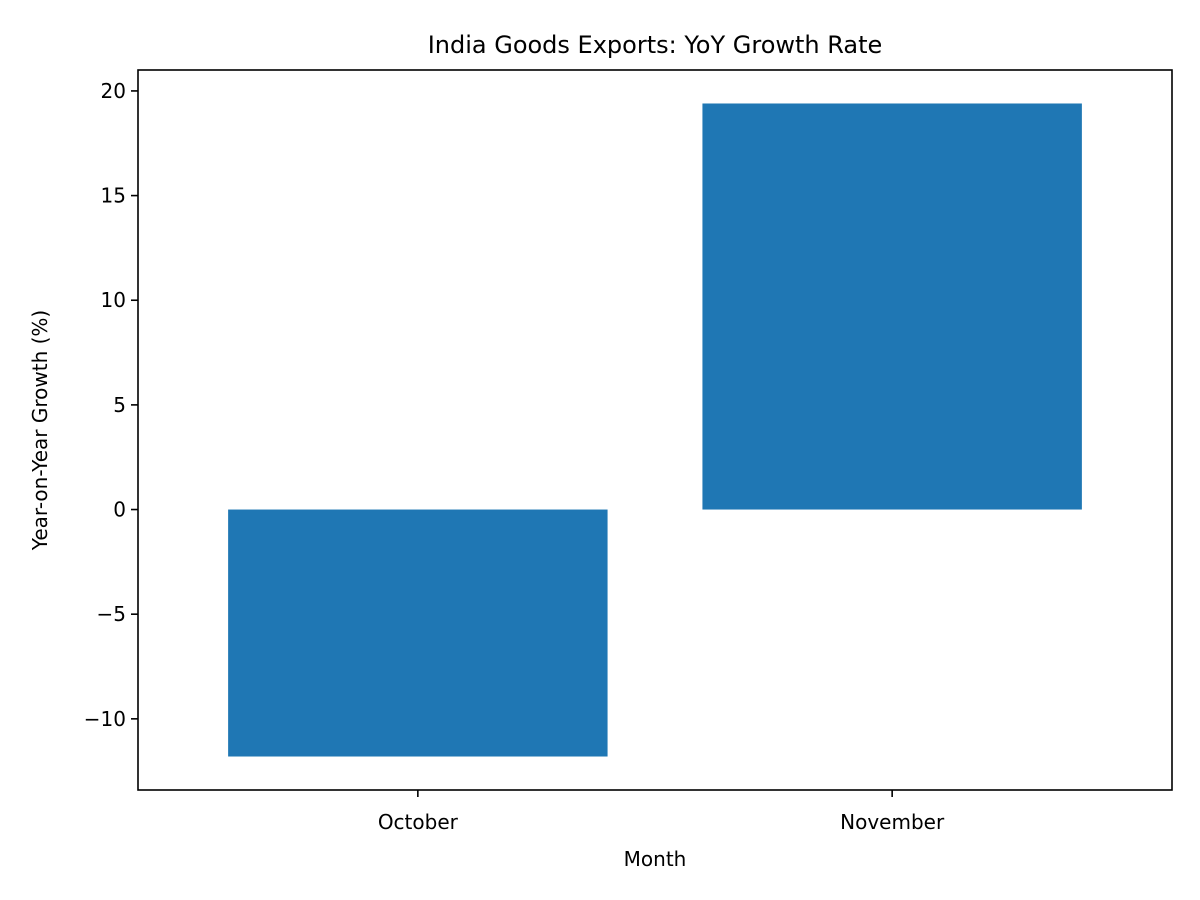 This screenshot has height=900, width=1200. I want to click on bar-november, so click(892, 306).